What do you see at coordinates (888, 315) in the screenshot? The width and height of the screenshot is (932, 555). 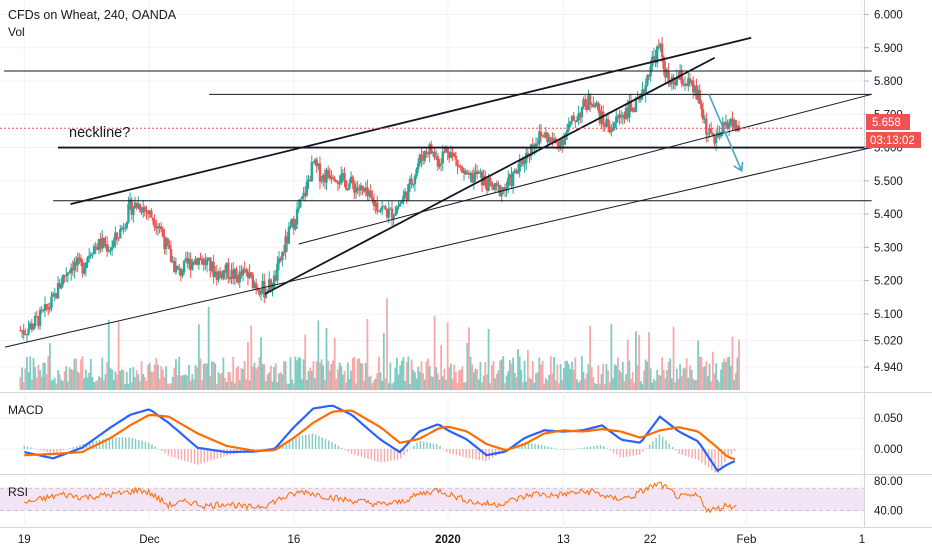 I see `price-tick-label: 5.100` at bounding box center [888, 315].